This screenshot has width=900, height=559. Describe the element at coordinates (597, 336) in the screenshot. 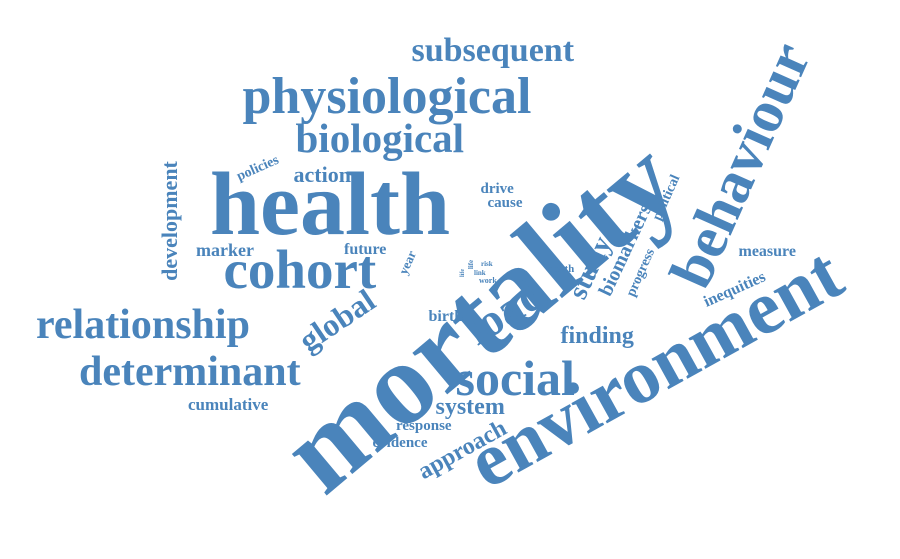

I see `cloud-word-finding: finding` at that location.